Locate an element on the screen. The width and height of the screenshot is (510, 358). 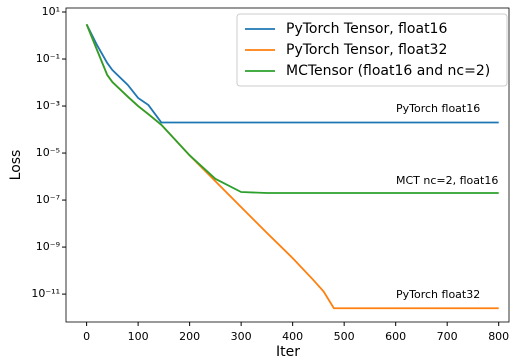
x-tick-label: 700 is located at coordinates (447, 336).